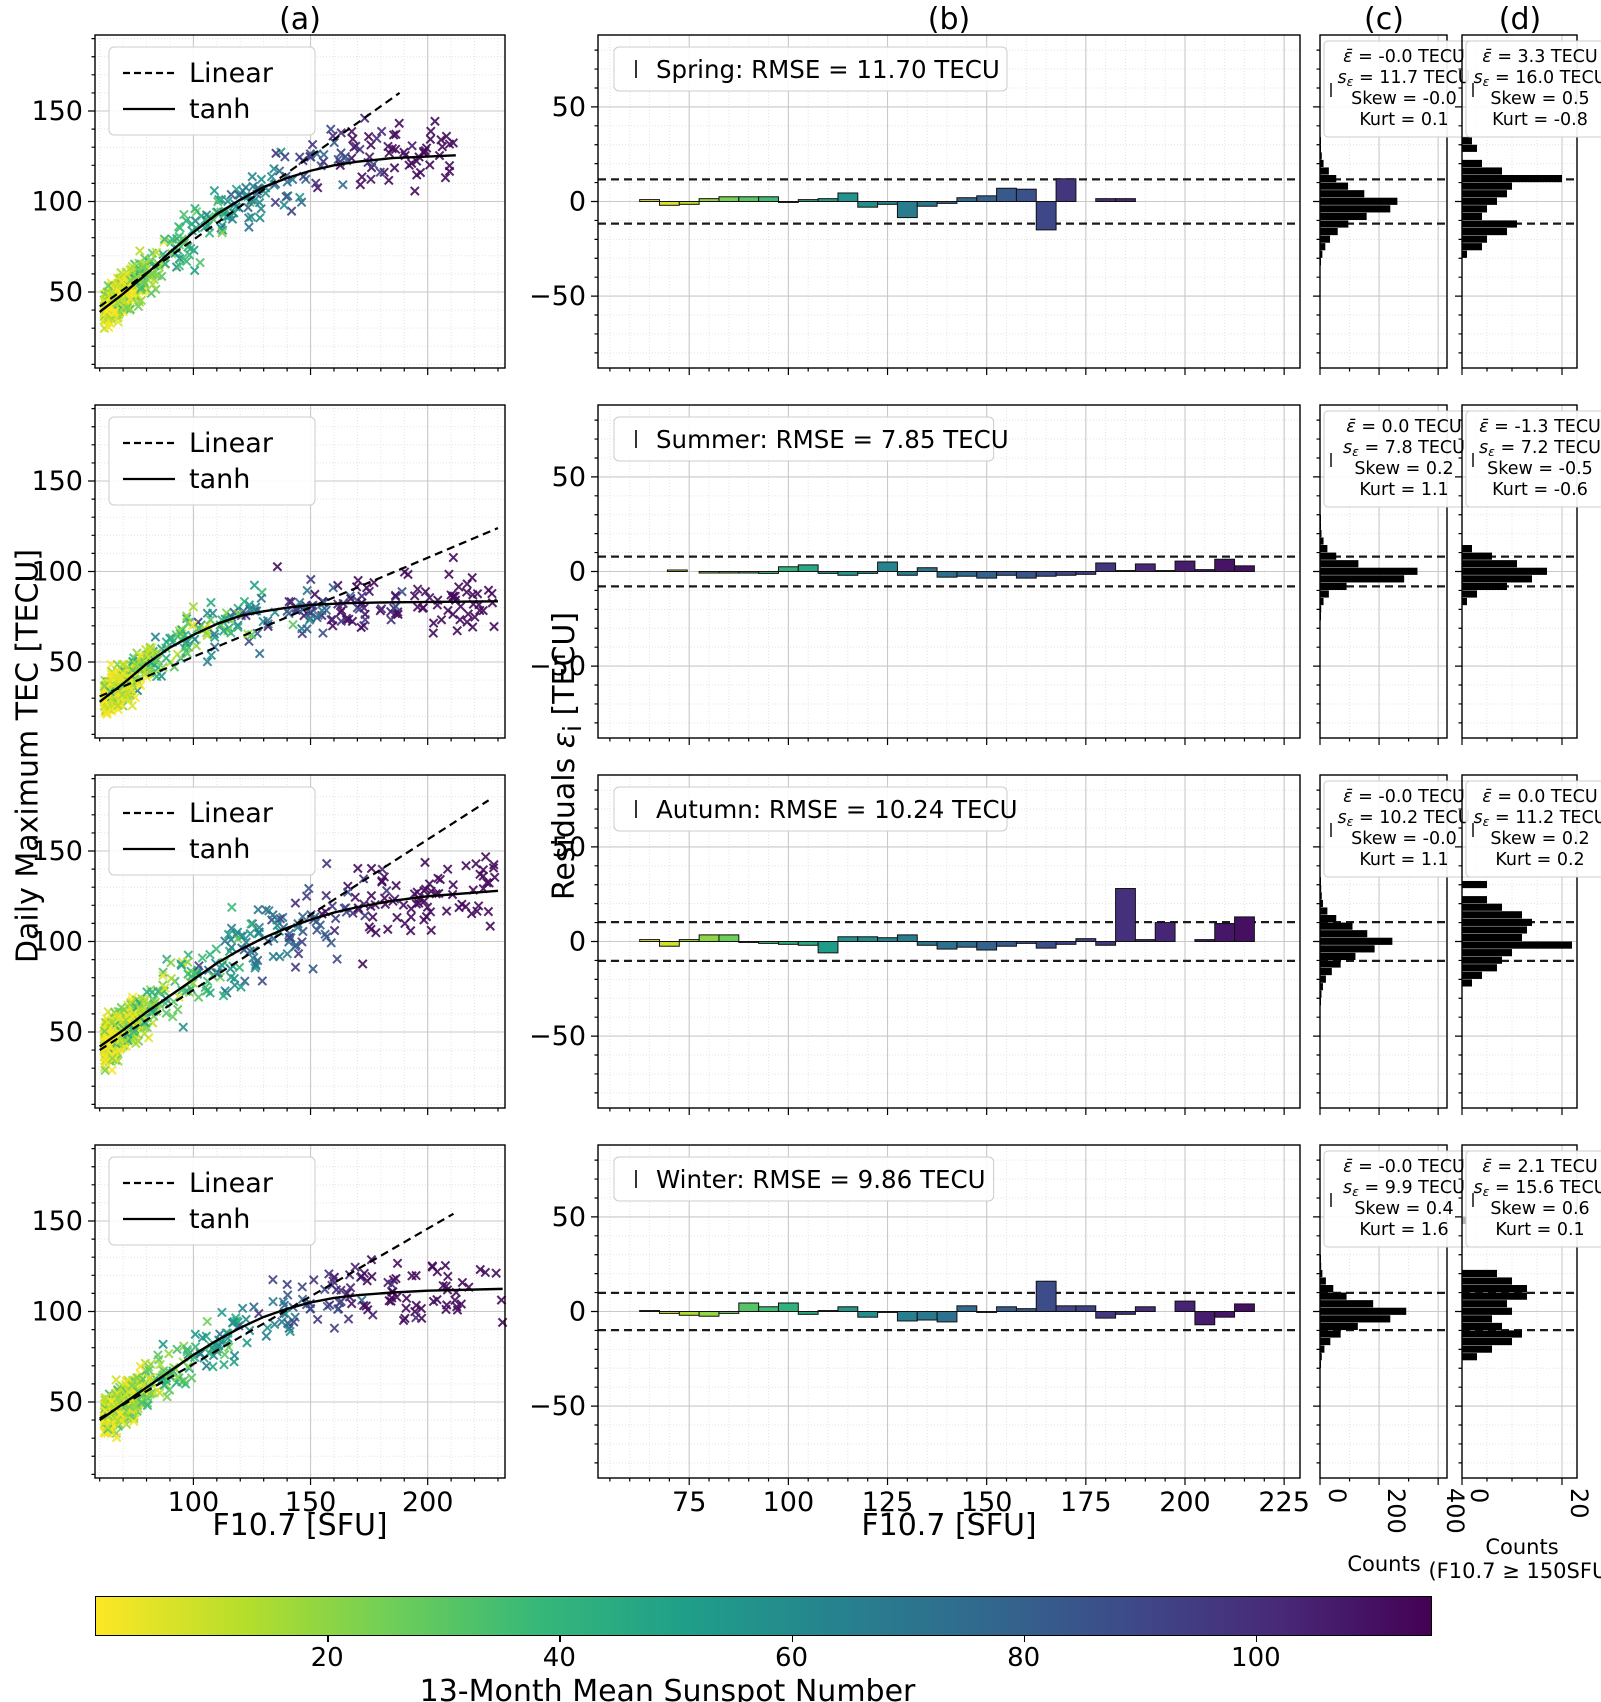 The width and height of the screenshot is (1601, 1702). Describe the element at coordinates (268, 944) in the screenshot. I see `scatter-panel-autumn: 50 100 150 Linear tanh` at that location.